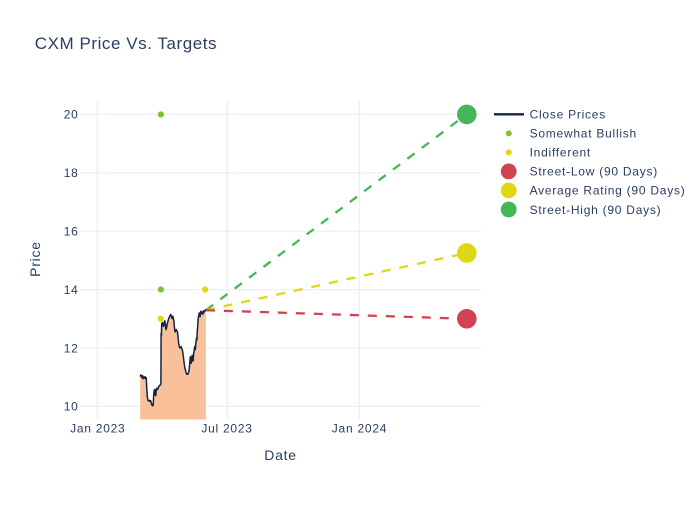 The height and width of the screenshot is (505, 700). I want to click on svg-text: Average Rating (90 Days), so click(608, 191).